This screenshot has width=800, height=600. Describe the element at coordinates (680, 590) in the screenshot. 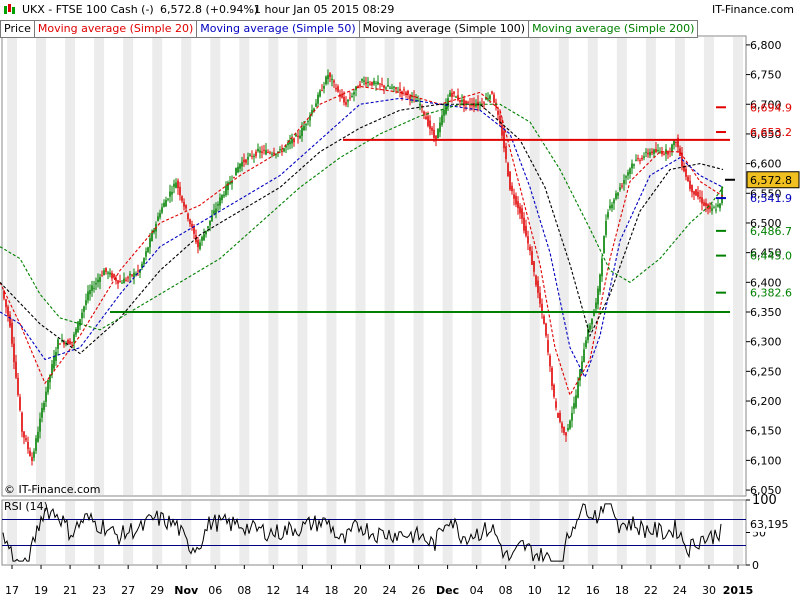

I see `x-tick-label: 24` at that location.